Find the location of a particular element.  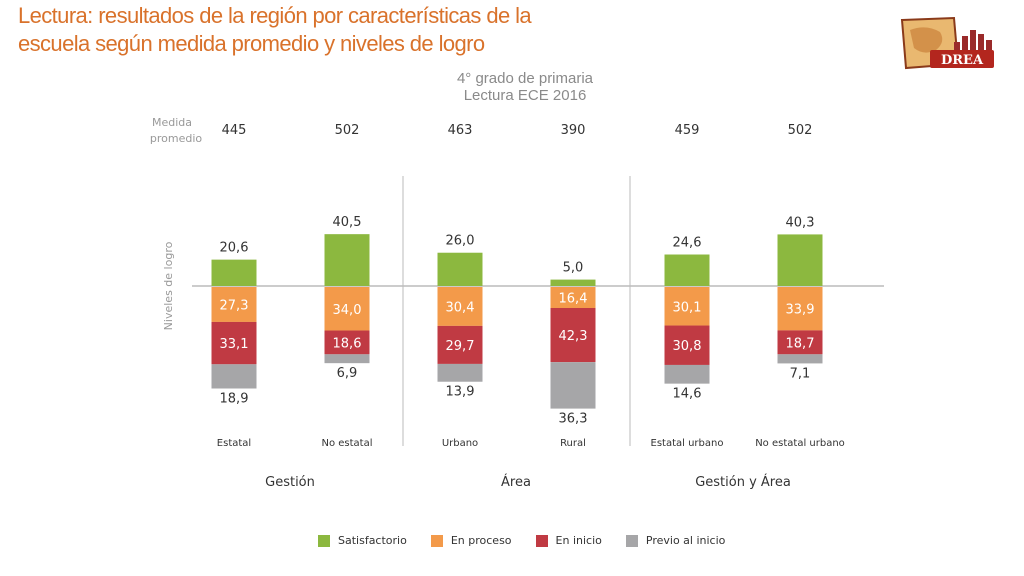

category-label-no-estatal-urbano: No estatal urbano is located at coordinates (800, 443).